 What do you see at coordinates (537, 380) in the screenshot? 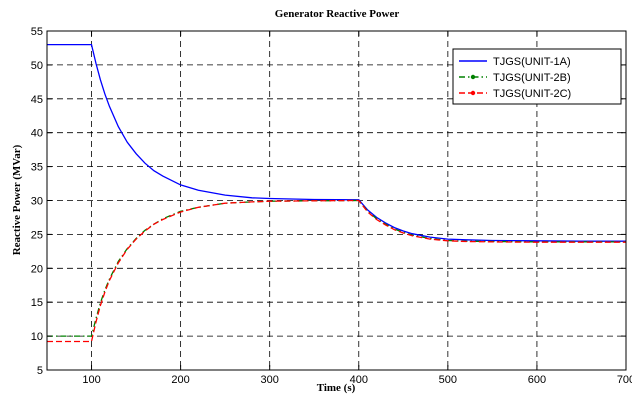
I see `x-tick-label: 600` at bounding box center [537, 380].